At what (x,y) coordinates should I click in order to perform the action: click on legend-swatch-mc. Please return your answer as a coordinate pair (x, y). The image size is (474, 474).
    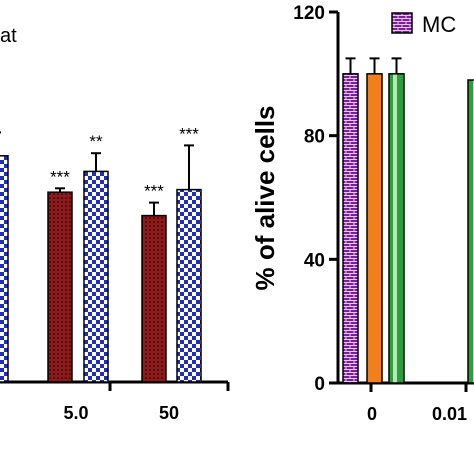
    Looking at the image, I should click on (402, 23).